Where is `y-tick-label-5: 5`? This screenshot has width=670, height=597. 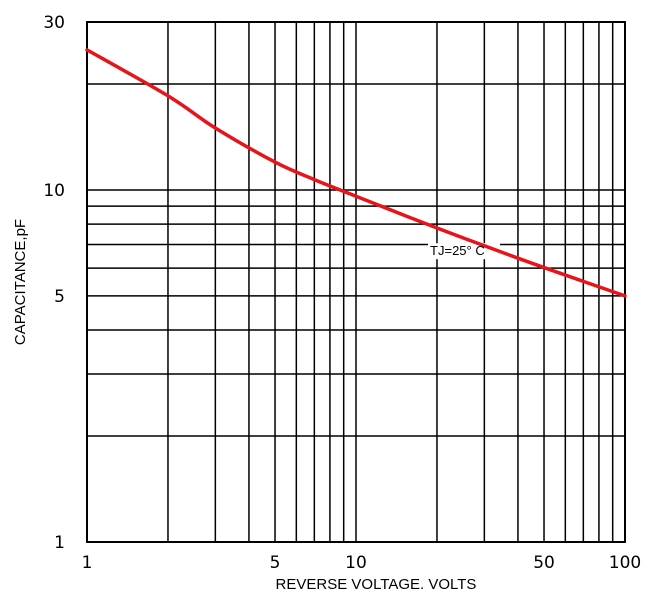 y-tick-label-5: 5 is located at coordinates (59, 297).